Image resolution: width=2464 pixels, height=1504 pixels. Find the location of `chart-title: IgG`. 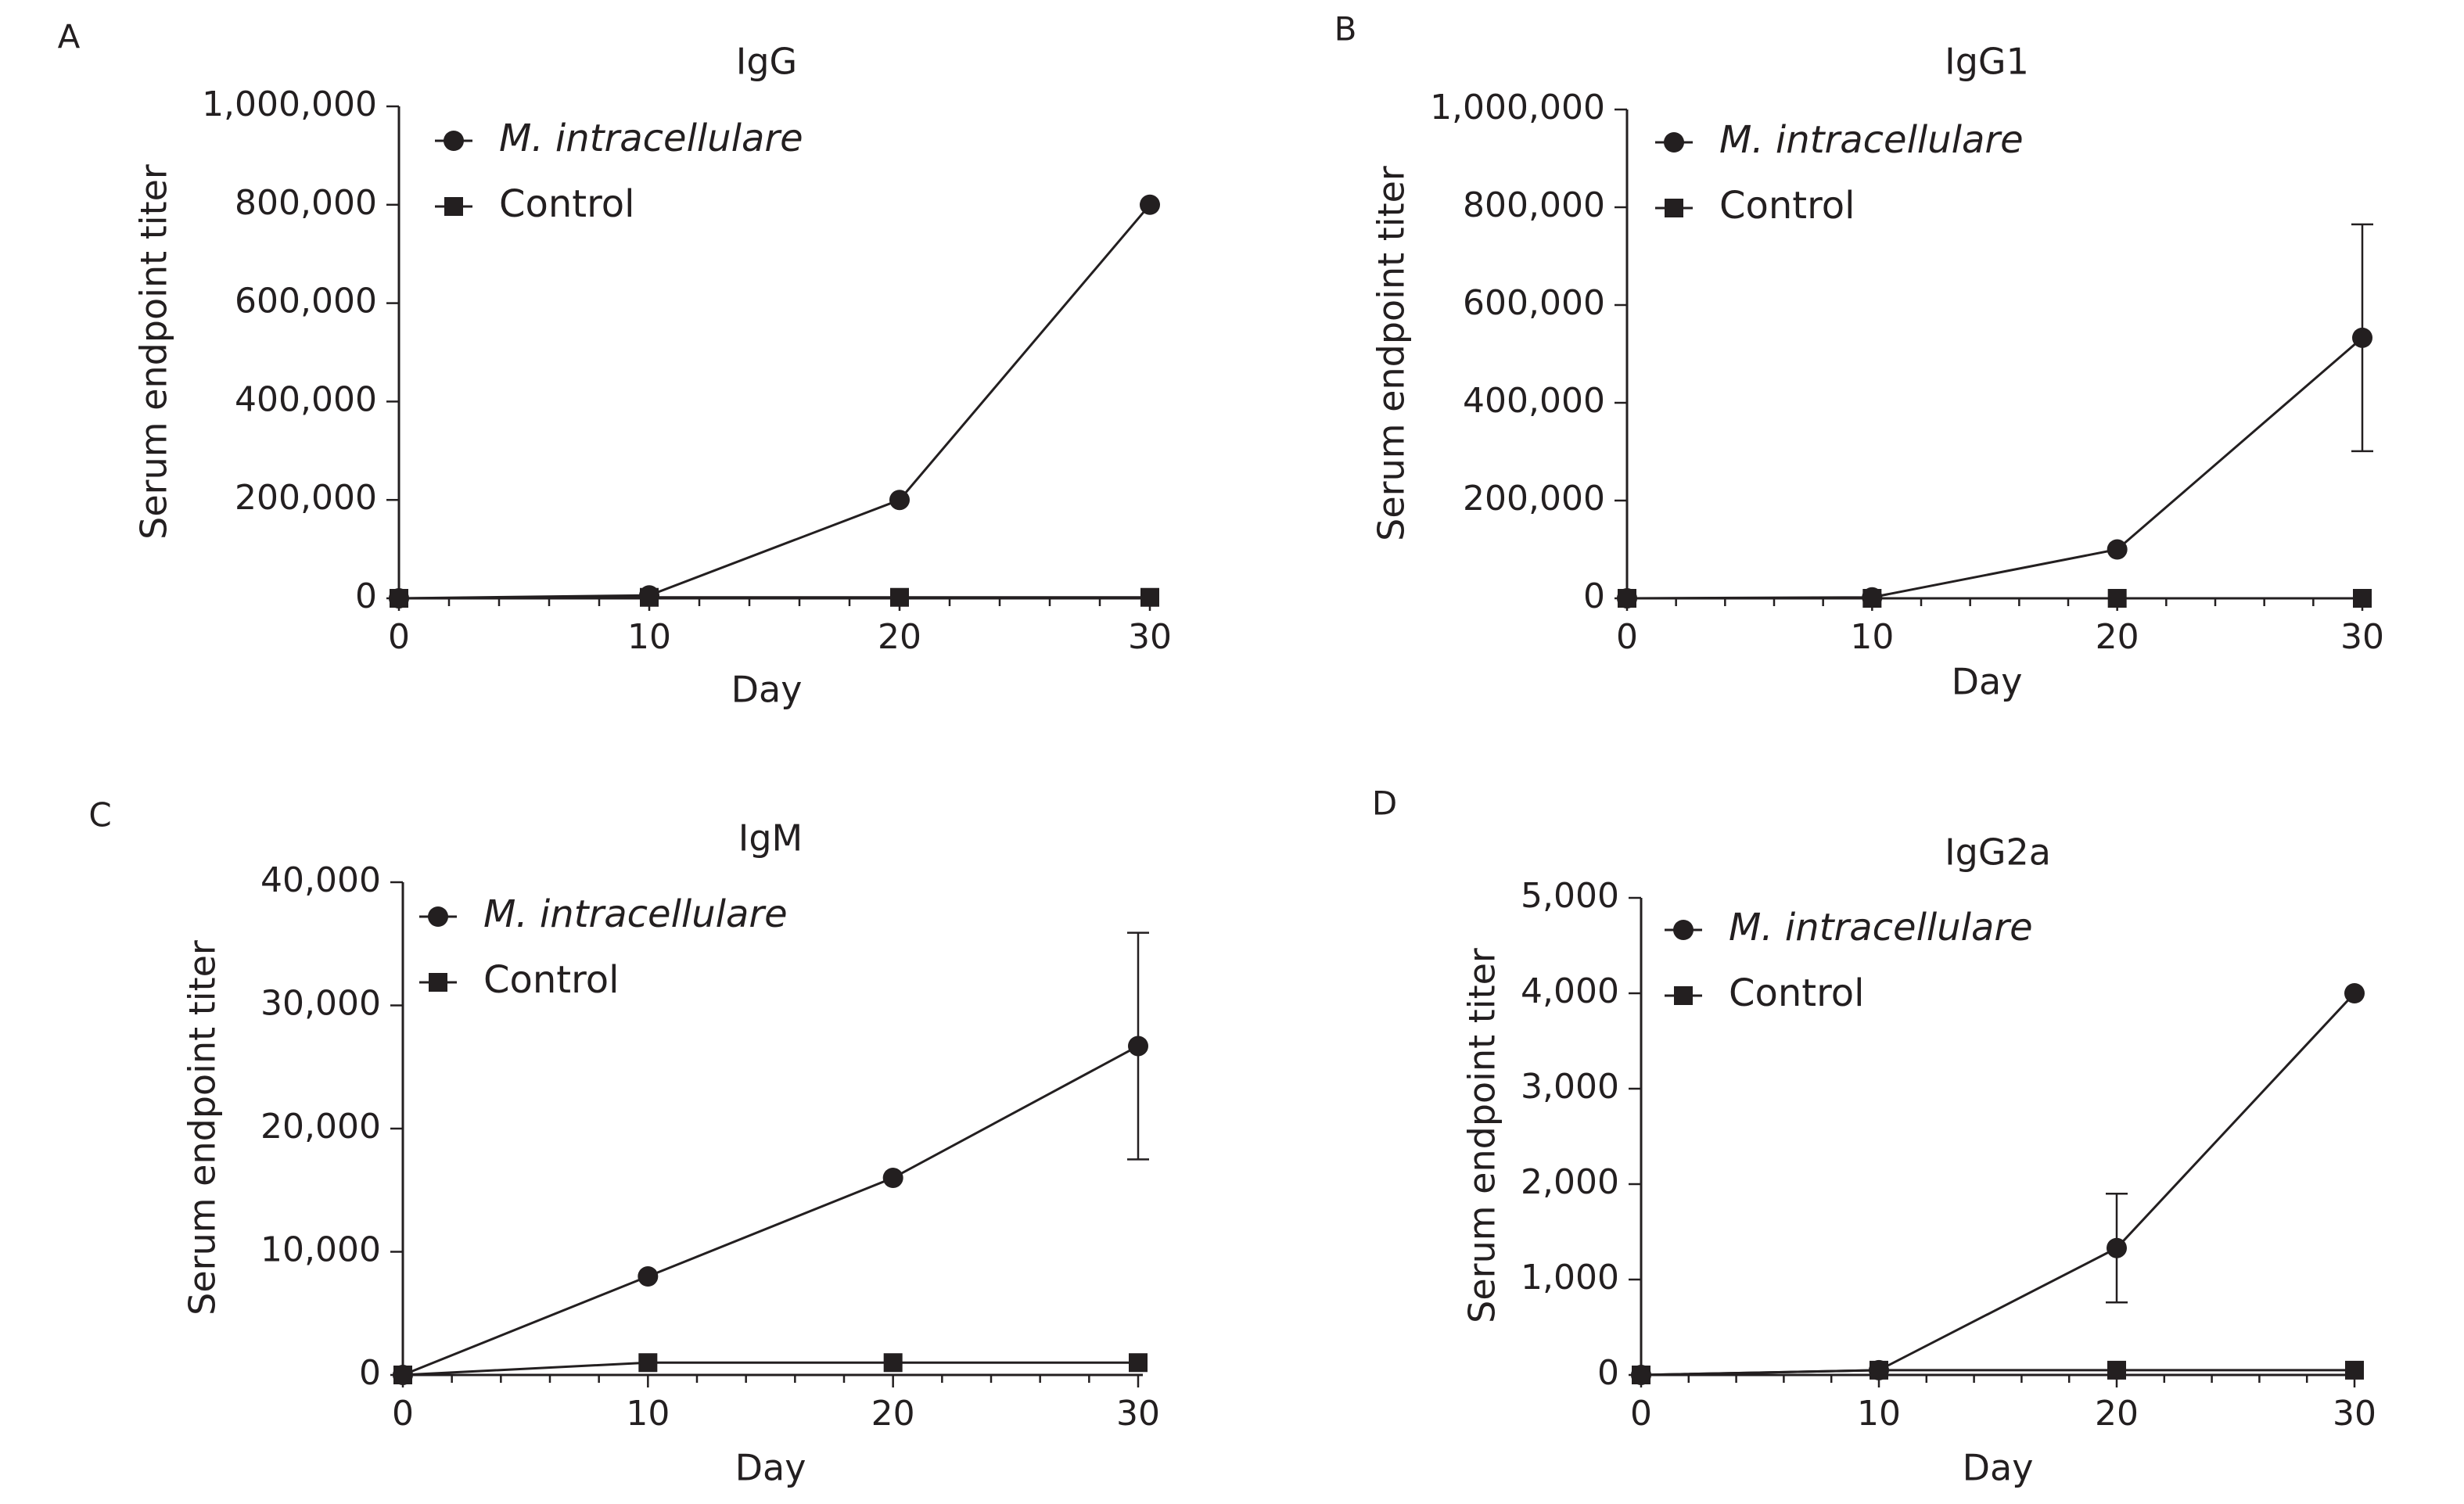

chart-title: IgG is located at coordinates (766, 62).